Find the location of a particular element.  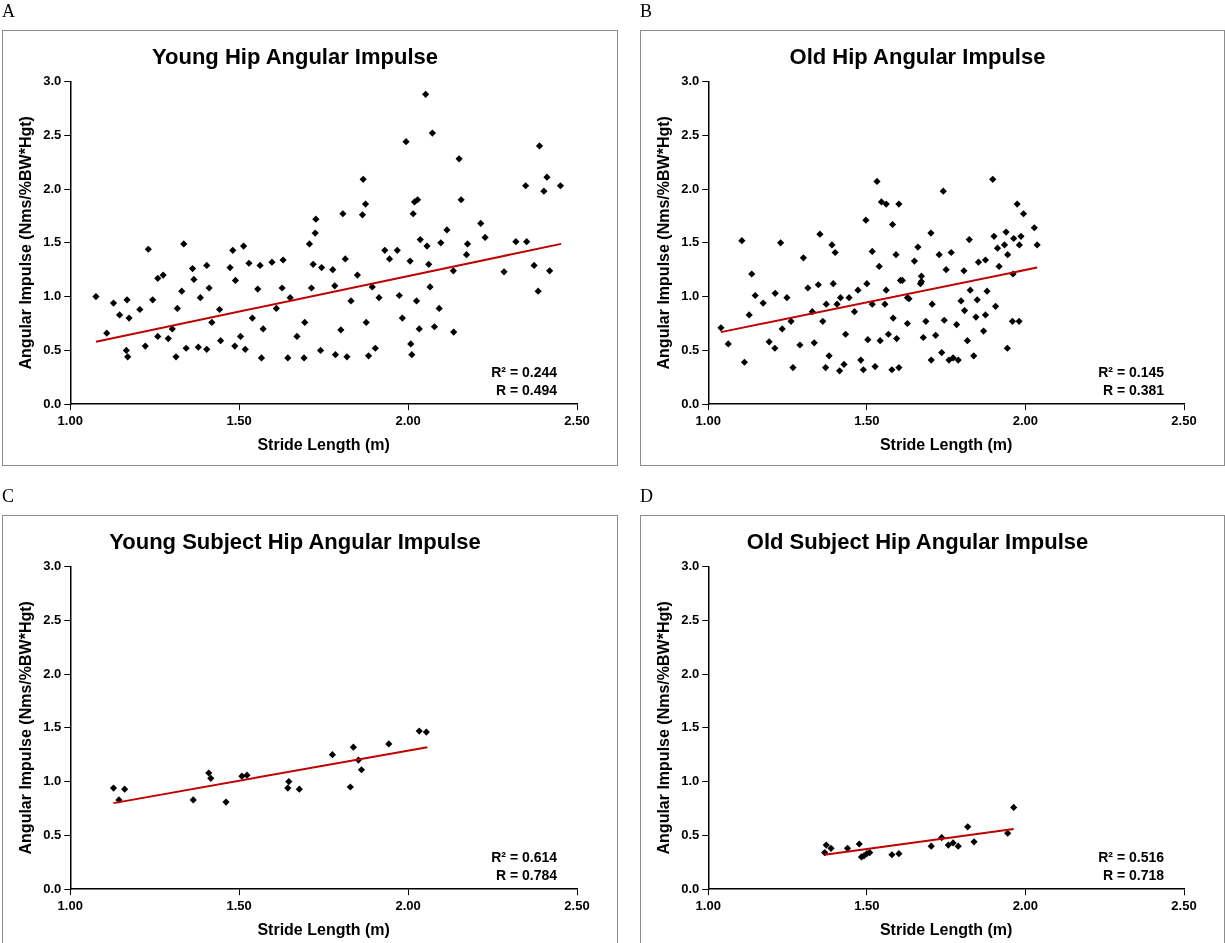

chart-title: Young Subject Hip Angular Impulse is located at coordinates (295, 542).